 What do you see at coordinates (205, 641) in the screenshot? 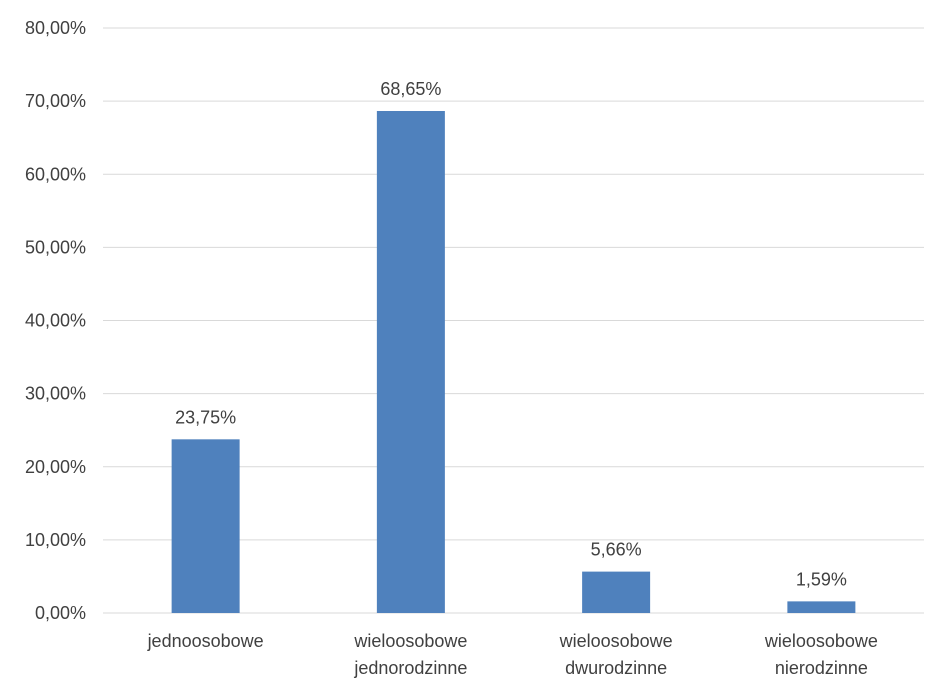
I see `x-category-label: jednoosobowe` at bounding box center [205, 641].